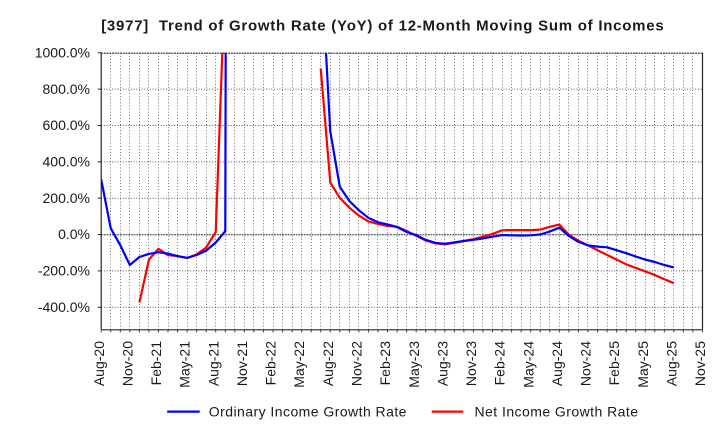 The height and width of the screenshot is (445, 720). I want to click on svg-text: Nov-21, so click(242, 363).